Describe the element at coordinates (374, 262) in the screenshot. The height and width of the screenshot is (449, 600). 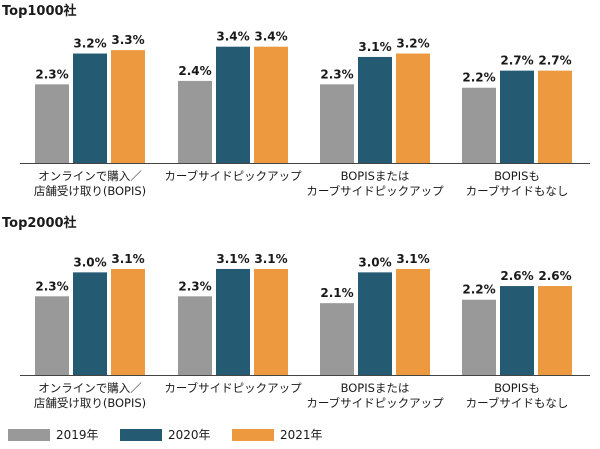
I see `data-label-1-2020-2: 3.0%` at that location.